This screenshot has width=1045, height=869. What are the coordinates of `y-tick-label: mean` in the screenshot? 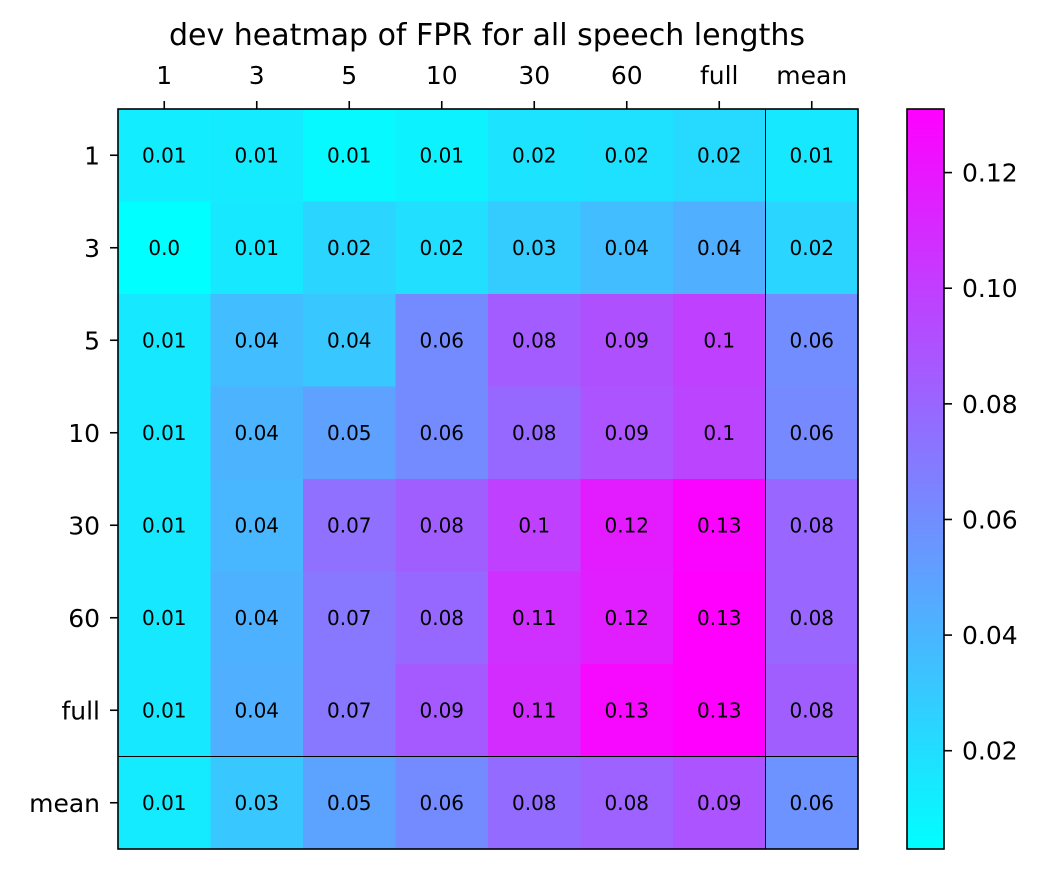 It's located at (64, 803).